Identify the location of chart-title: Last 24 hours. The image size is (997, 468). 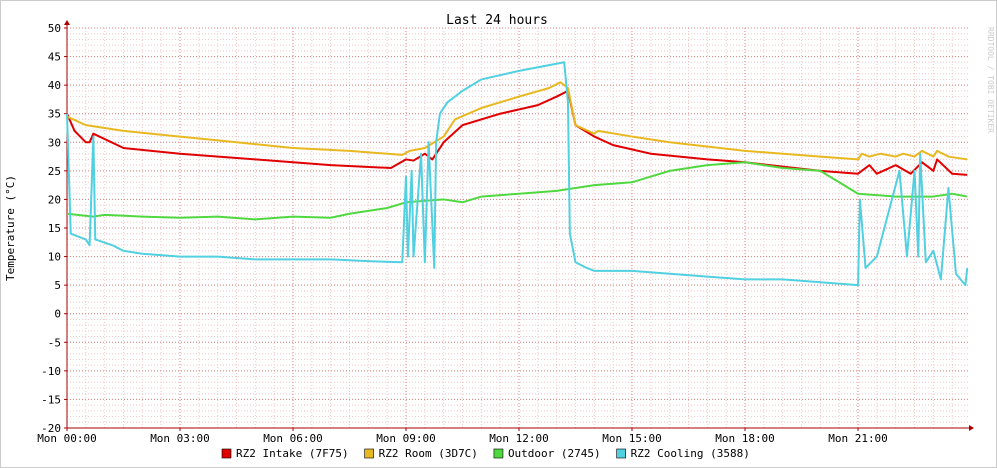
(497, 20).